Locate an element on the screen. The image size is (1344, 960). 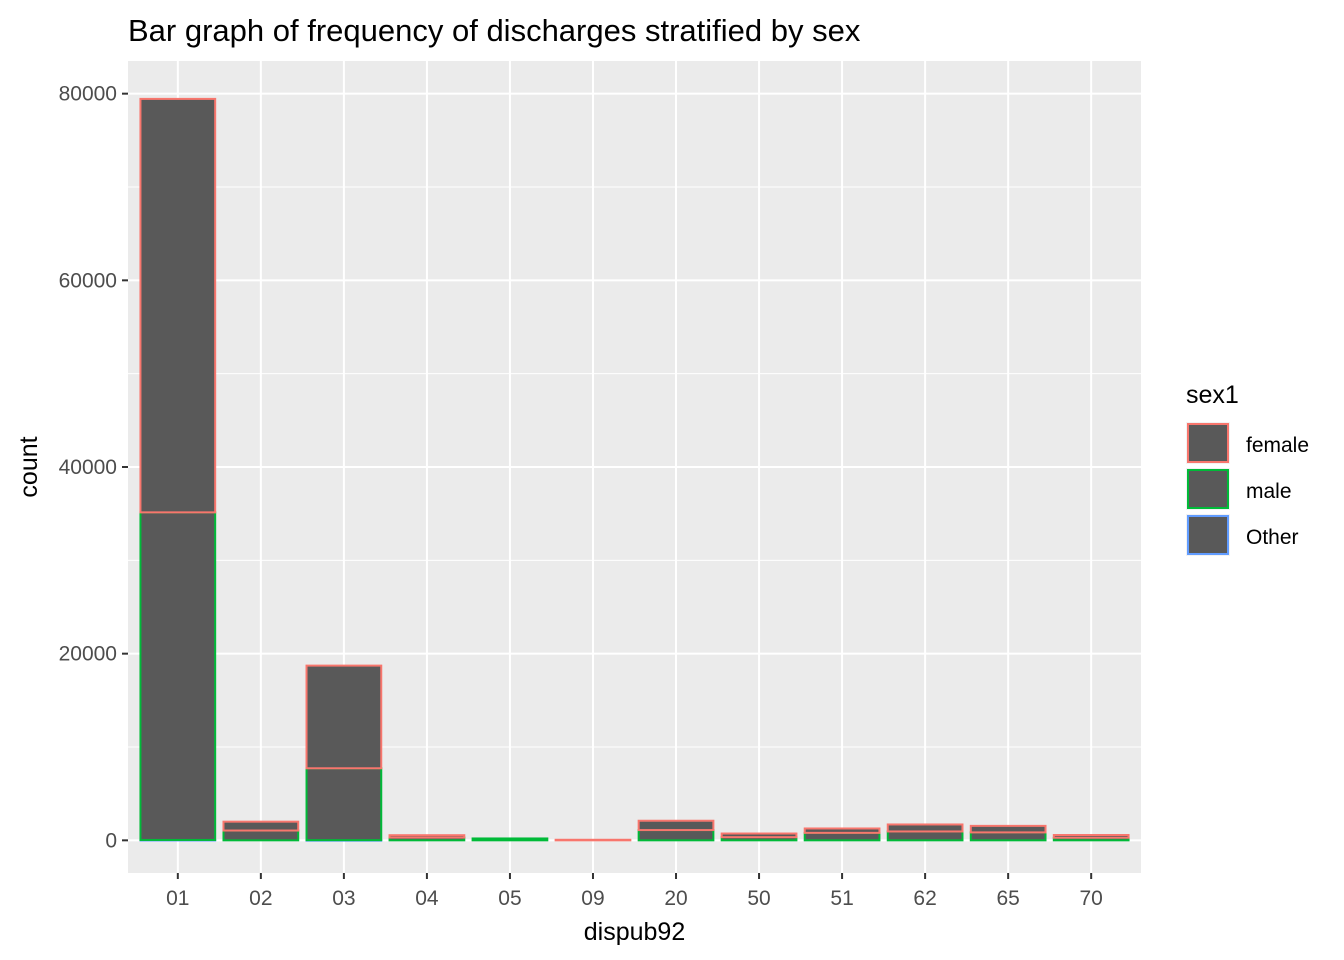
x-axis-ticks: 01 02 03 04 05 09 20 50 51 62 65 70 is located at coordinates (634, 891).